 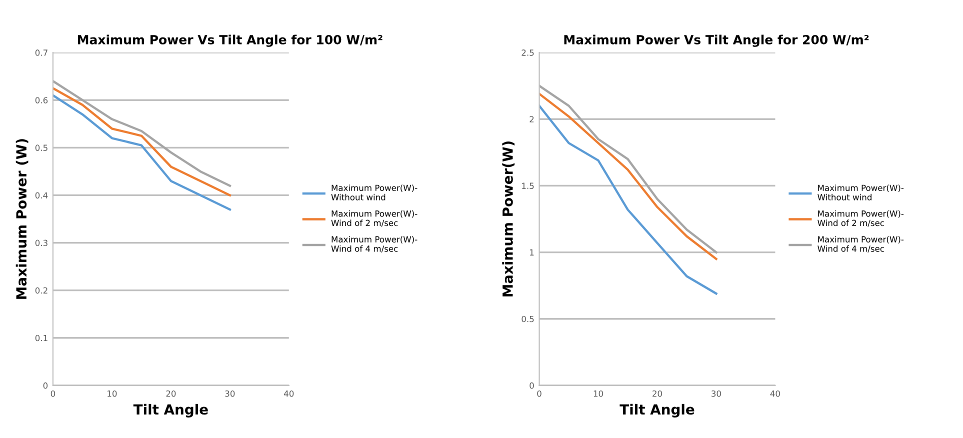 What do you see at coordinates (508, 218) in the screenshot?
I see `y-axis-title: Maximum Power(W)` at bounding box center [508, 218].